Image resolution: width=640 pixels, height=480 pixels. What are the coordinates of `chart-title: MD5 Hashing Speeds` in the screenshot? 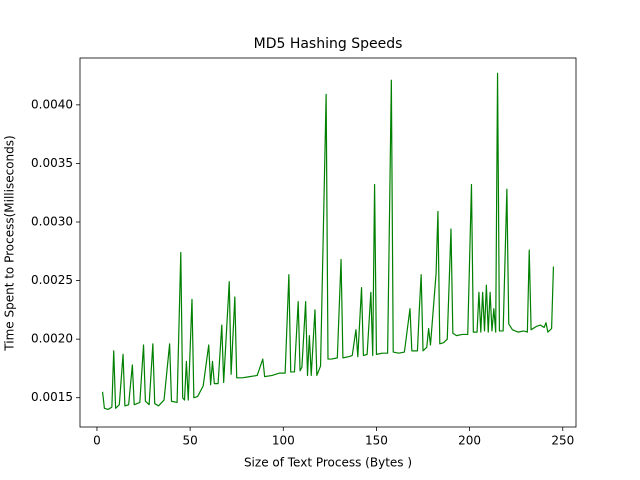 It's located at (328, 44).